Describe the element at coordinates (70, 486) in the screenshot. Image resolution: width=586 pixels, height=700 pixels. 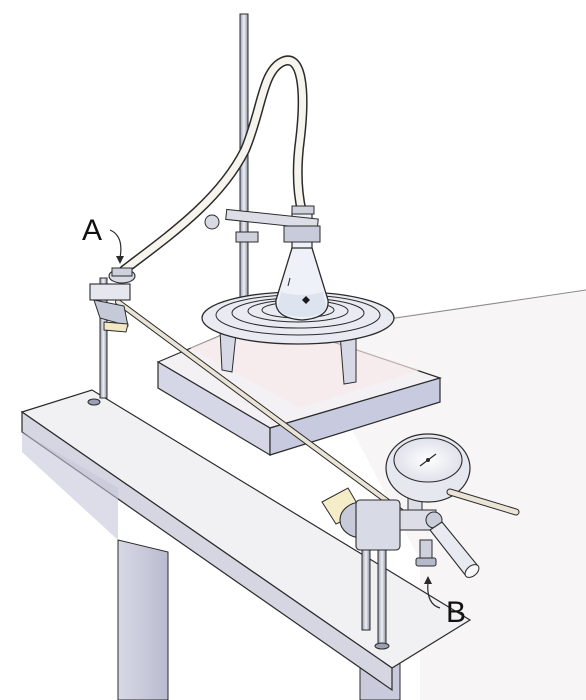
I see `table-top-underside` at that location.